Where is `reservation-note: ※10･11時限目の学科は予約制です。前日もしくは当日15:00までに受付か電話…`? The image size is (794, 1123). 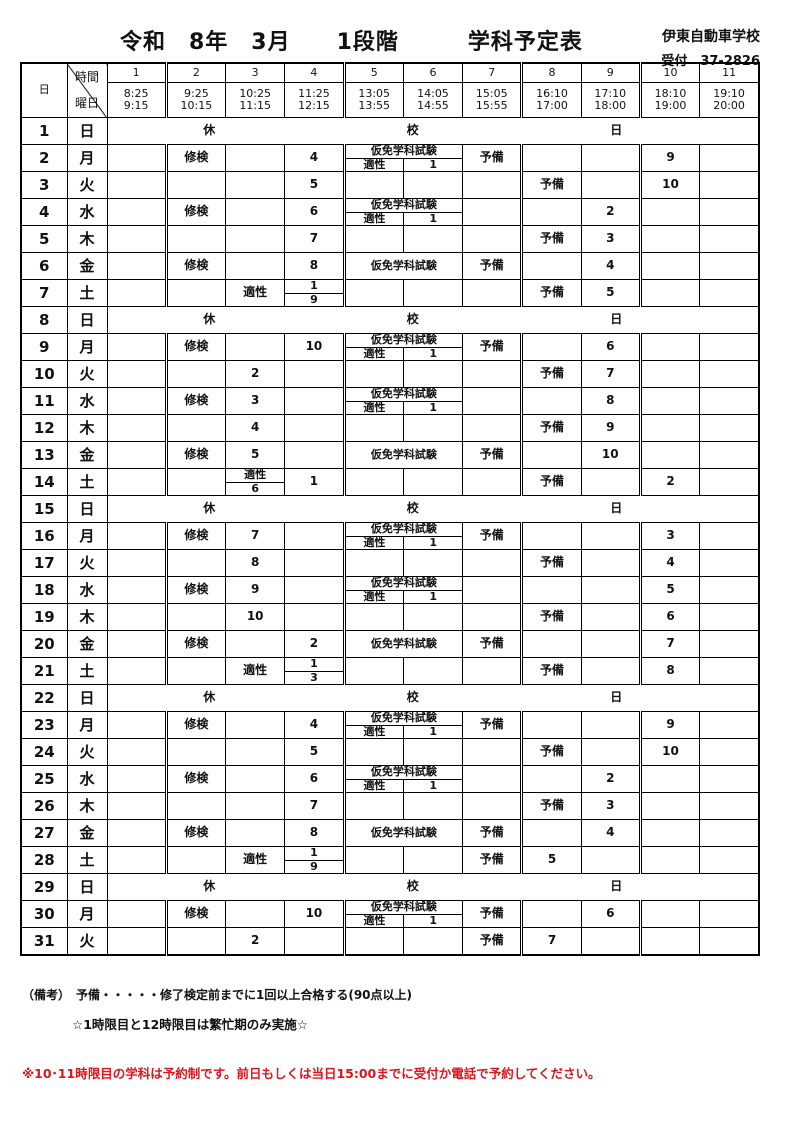 reservation-note: ※10･11時限目の学科は予約制です。前日もしくは当日15:00までに受付か電話… is located at coordinates (311, 1073).